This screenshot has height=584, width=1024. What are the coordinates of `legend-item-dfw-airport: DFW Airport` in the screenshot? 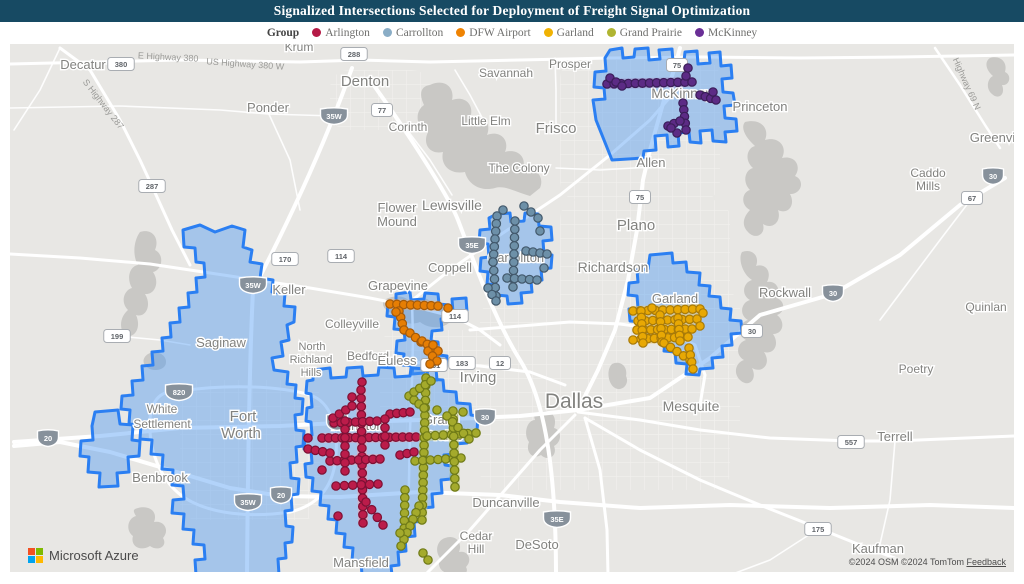 It's located at (493, 33).